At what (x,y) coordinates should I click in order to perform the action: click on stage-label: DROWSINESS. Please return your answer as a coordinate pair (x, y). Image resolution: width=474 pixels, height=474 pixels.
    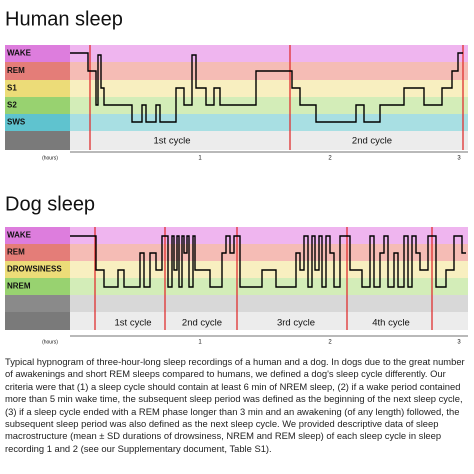
    Looking at the image, I should click on (34, 269).